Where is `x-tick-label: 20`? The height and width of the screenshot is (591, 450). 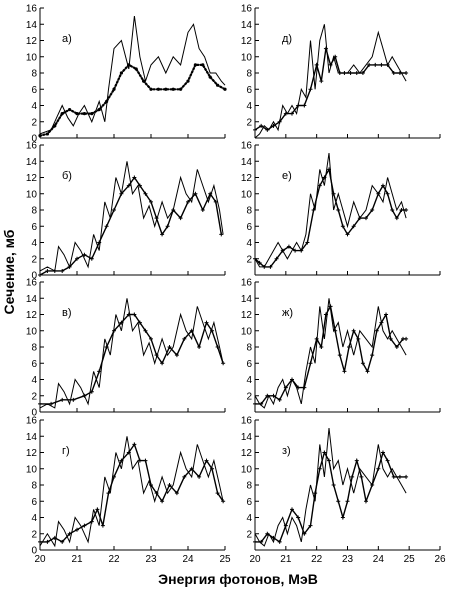
x-tick-label: 20 is located at coordinates (40, 559).